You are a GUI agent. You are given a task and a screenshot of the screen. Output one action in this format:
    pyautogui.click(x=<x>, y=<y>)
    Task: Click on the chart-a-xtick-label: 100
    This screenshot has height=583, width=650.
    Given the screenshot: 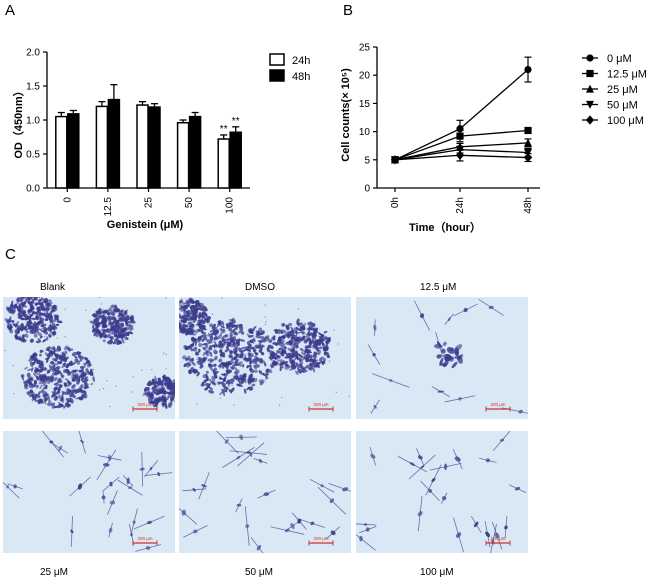 What is the action you would take?
    pyautogui.click(x=230, y=205)
    